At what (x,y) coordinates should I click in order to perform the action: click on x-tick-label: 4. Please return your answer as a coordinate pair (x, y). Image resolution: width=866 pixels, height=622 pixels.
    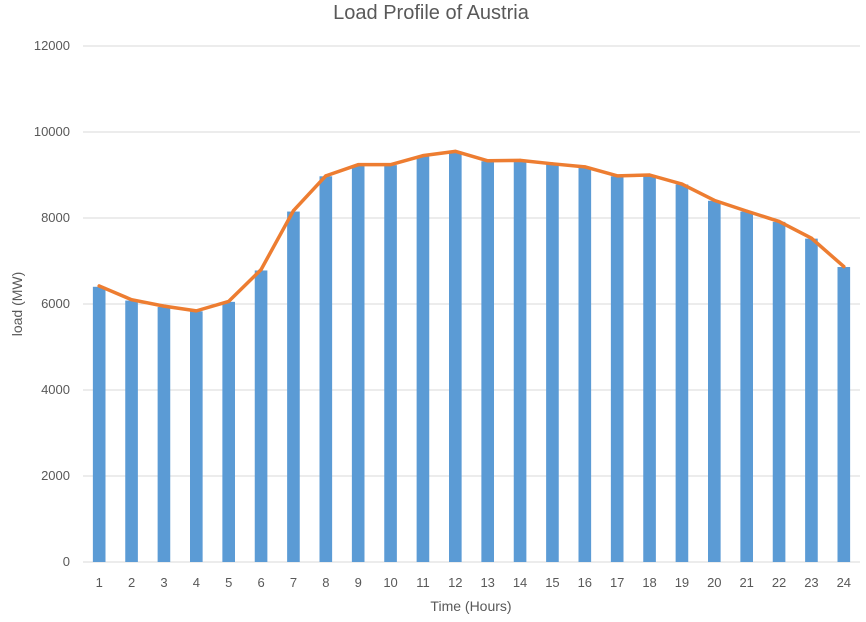
    Looking at the image, I should click on (196, 582).